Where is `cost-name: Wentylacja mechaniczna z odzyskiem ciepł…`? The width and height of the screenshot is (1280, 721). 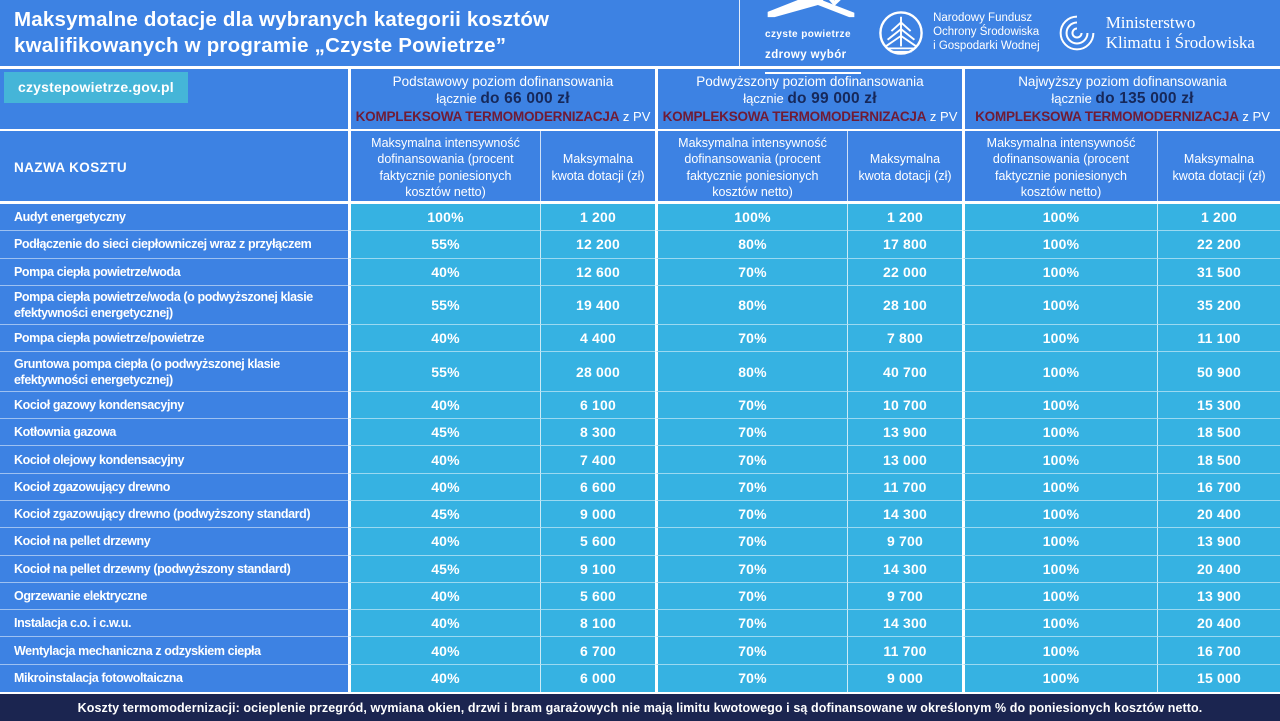 cost-name: Wentylacja mechaniczna z odzyskiem ciepł… is located at coordinates (174, 651).